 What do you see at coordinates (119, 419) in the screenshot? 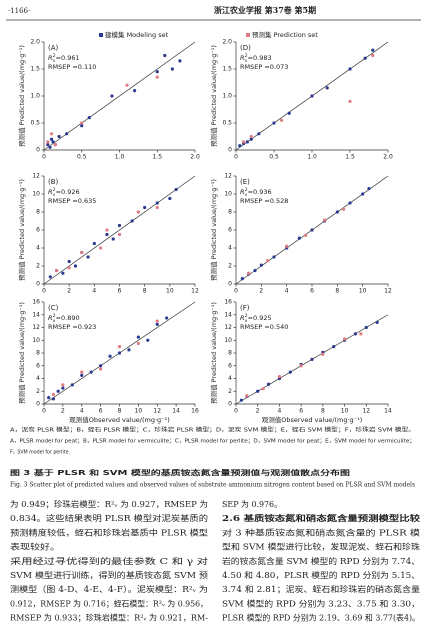
I see `x-axis-label: 观测值Observed value/(mg·g⁻¹)` at bounding box center [119, 419].